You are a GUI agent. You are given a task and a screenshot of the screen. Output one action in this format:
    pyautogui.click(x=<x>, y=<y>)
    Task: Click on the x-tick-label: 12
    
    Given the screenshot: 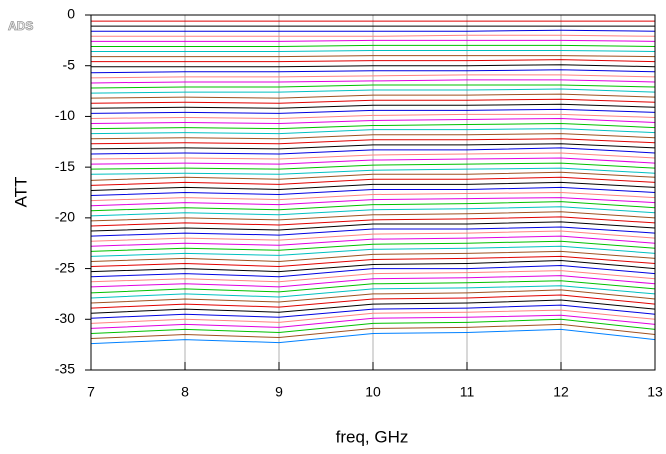 What is the action you would take?
    pyautogui.click(x=561, y=392)
    